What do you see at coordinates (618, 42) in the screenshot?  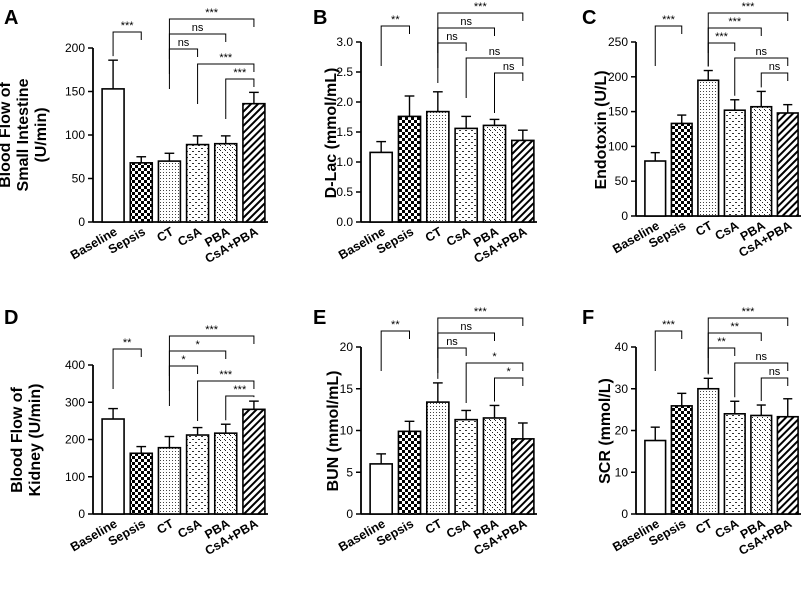 I see `y-tick-label: 250` at bounding box center [618, 42].